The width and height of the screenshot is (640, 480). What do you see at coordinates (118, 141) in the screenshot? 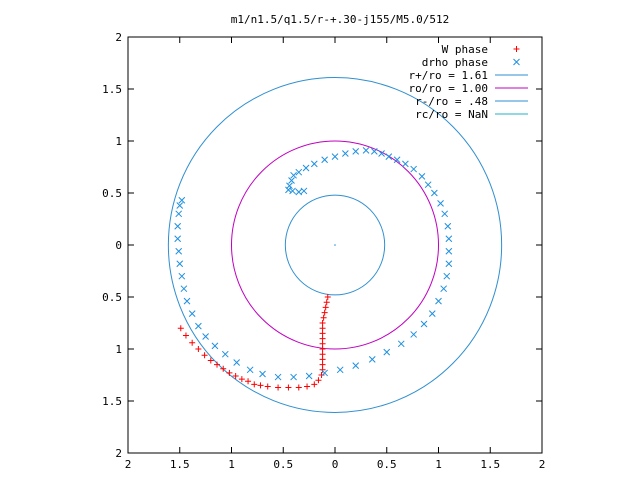
I see `y-tick-label: 1` at bounding box center [118, 141].